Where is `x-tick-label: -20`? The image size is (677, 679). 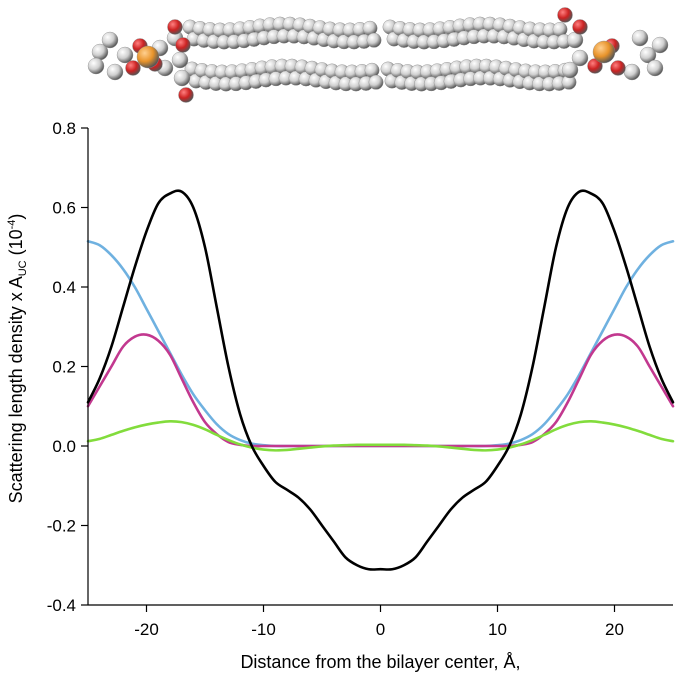 x-tick-label: -20 is located at coordinates (146, 629).